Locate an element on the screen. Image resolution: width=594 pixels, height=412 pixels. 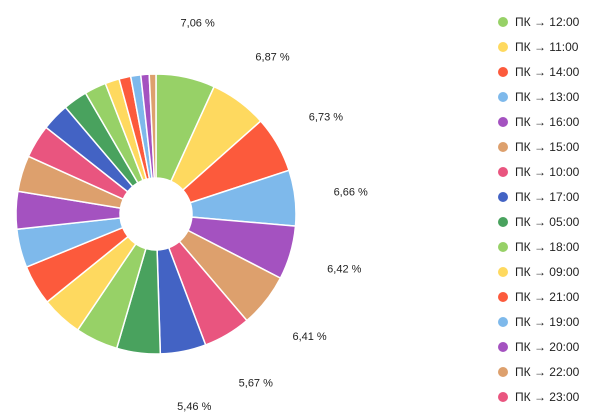
legend-item-10: ПК → 09:00 is located at coordinates (546, 271).